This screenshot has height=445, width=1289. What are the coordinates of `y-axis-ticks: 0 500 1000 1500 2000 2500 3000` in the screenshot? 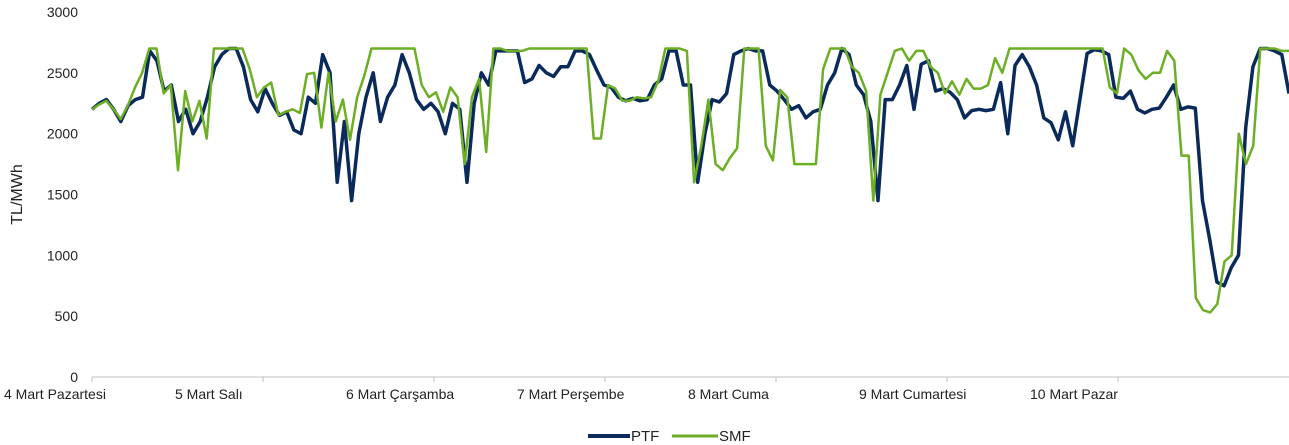 It's located at (62, 194).